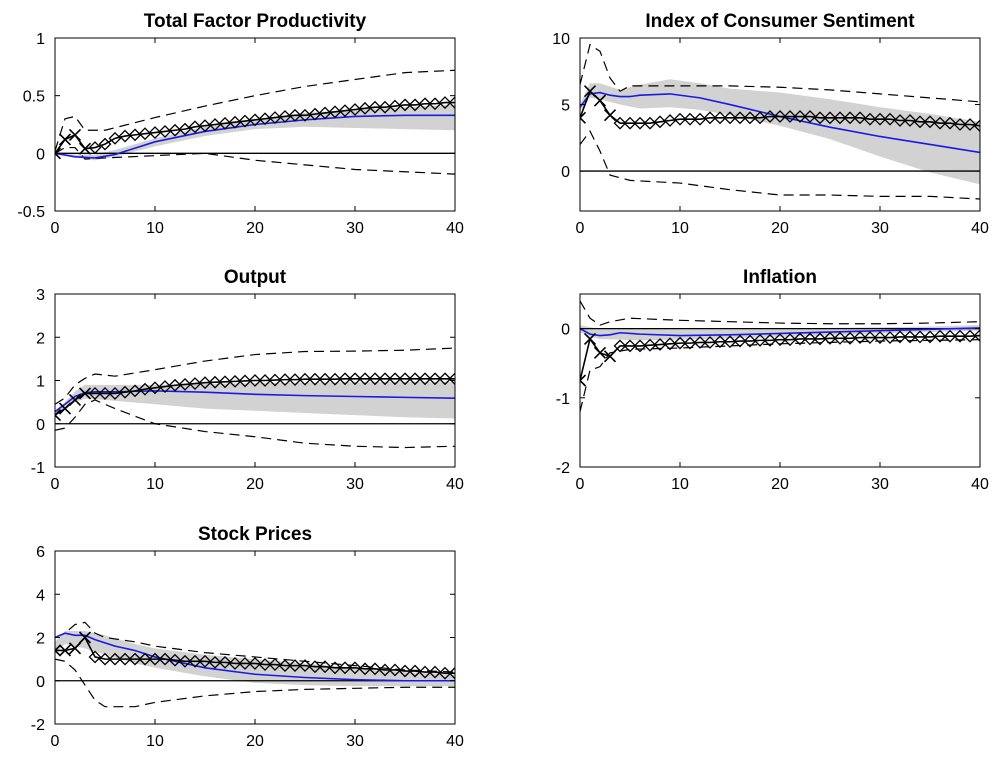 The height and width of the screenshot is (763, 1003). I want to click on y-tick-label: 1, so click(40, 382).